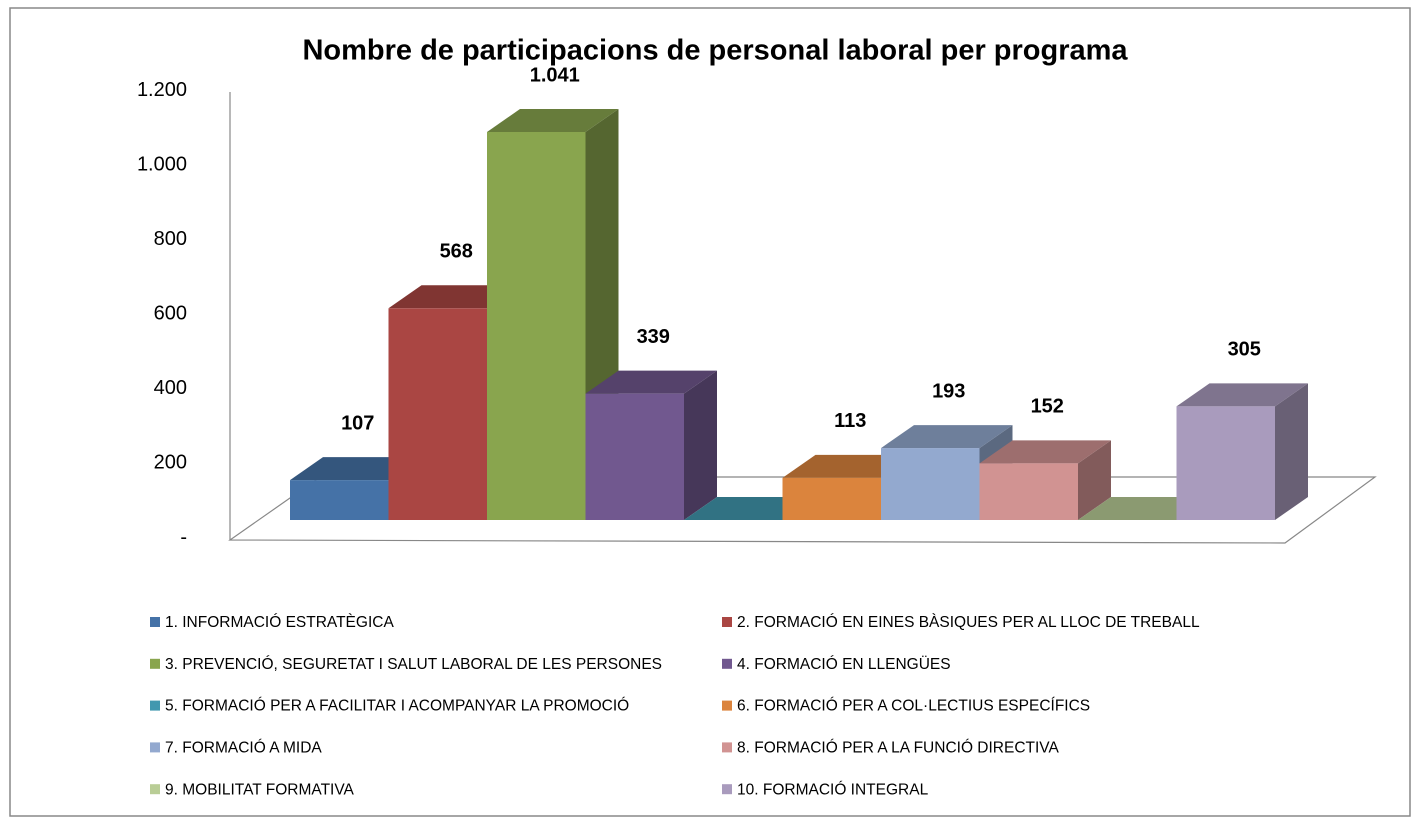 Image resolution: width=1412 pixels, height=818 pixels. Describe the element at coordinates (456, 252) in the screenshot. I see `value-label: 568` at that location.